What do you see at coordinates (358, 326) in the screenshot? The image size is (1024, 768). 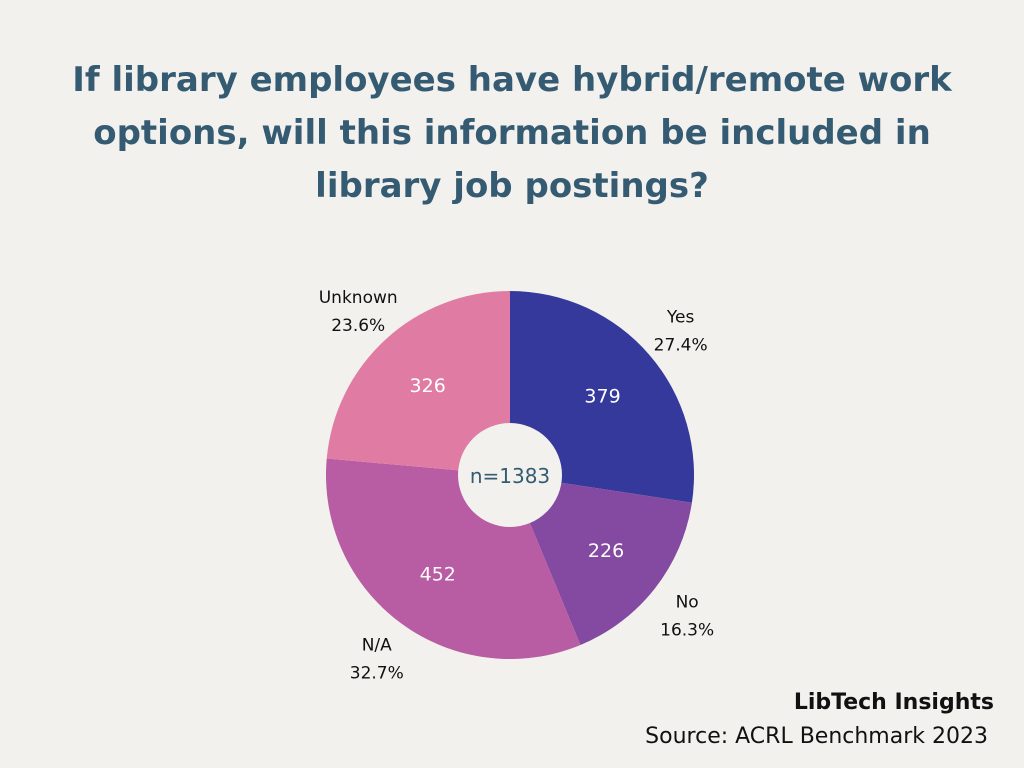 I see `slice-percent-unknown: 23.6%` at bounding box center [358, 326].